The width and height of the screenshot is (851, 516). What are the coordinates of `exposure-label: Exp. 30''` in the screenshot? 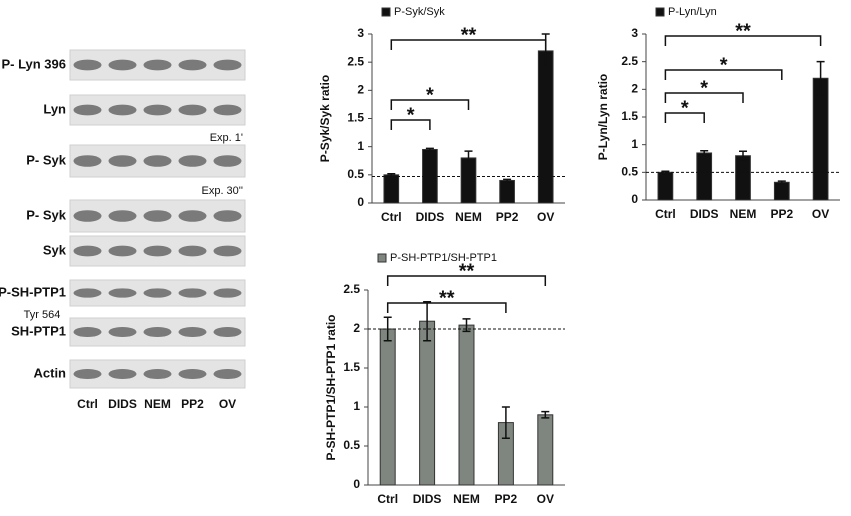 It's located at (222, 191).